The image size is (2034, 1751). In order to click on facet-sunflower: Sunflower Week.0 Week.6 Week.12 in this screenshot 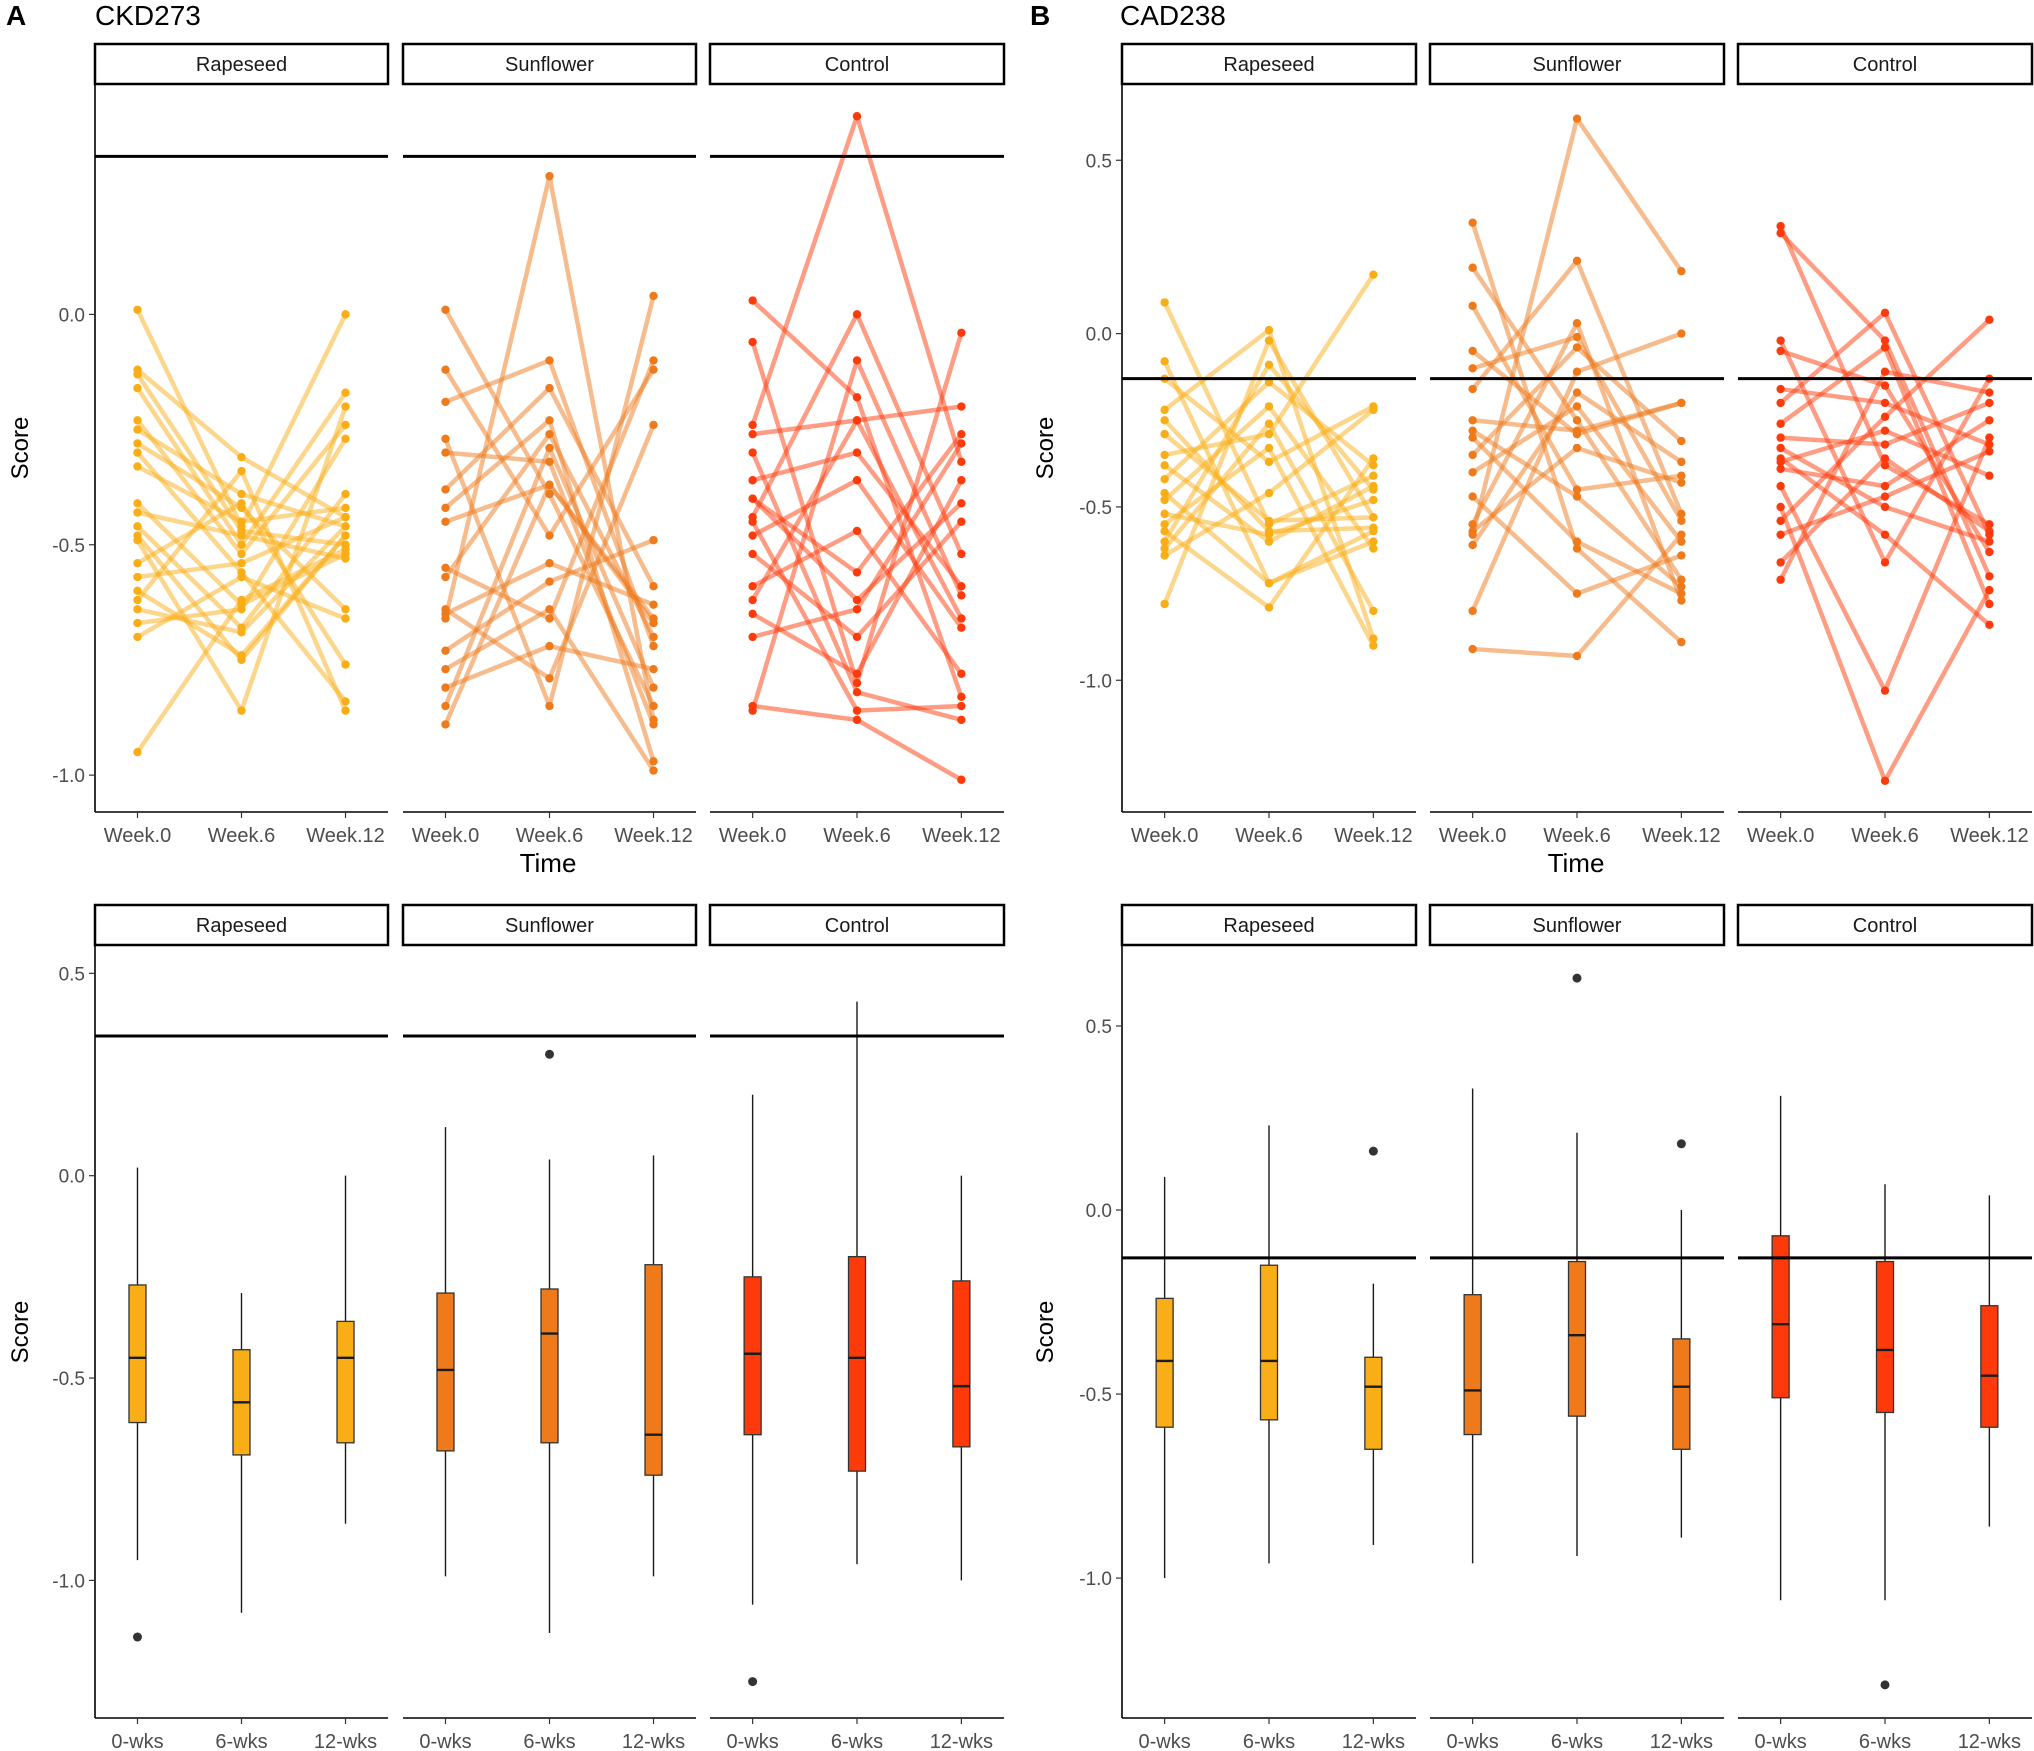, I will do `click(1577, 444)`.